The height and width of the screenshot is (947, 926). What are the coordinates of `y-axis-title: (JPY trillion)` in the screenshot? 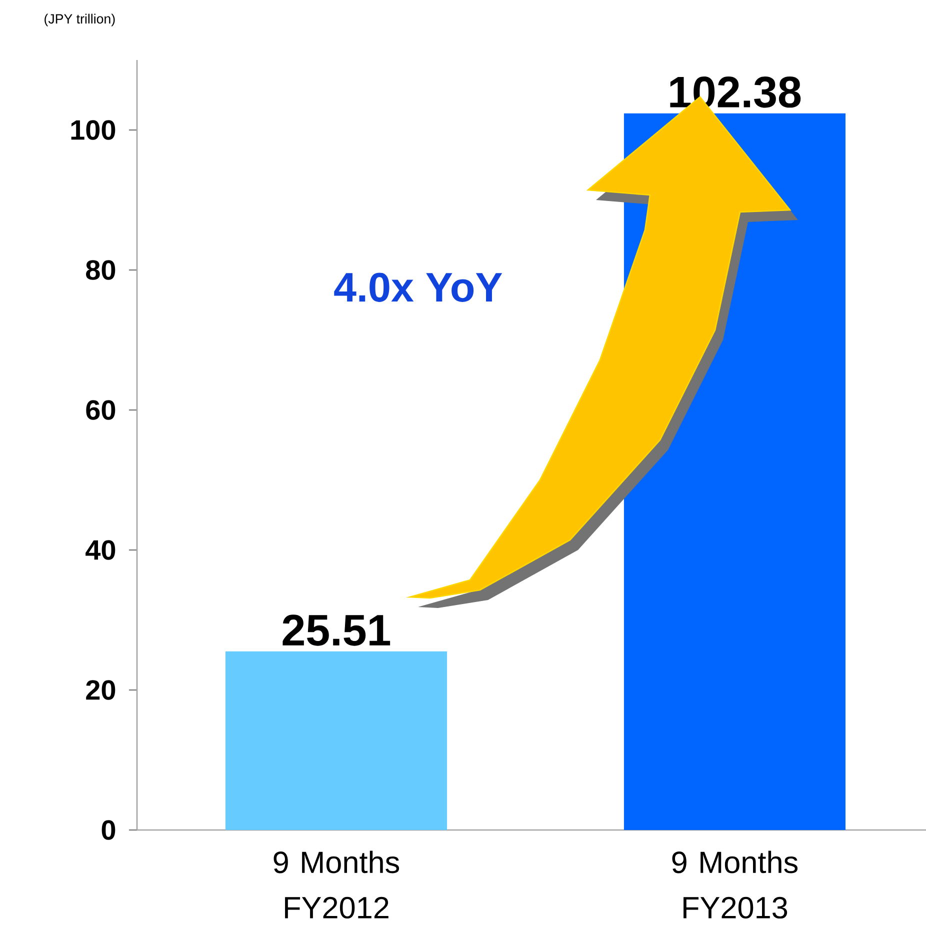 It's located at (79, 20).